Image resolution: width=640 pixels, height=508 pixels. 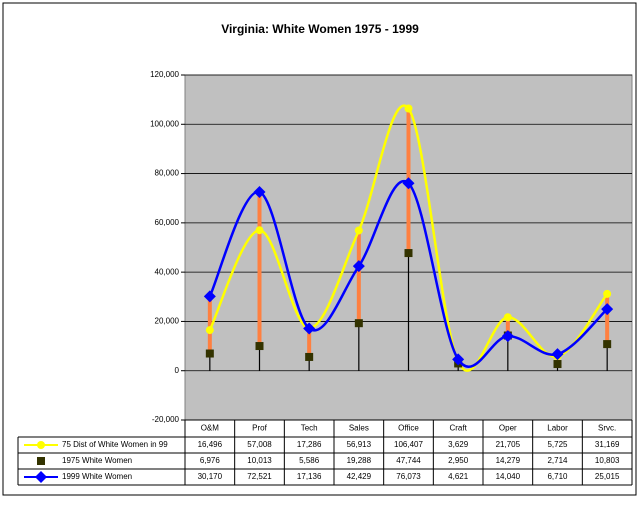 I want to click on x-tick-label: Craft, so click(x=458, y=428).